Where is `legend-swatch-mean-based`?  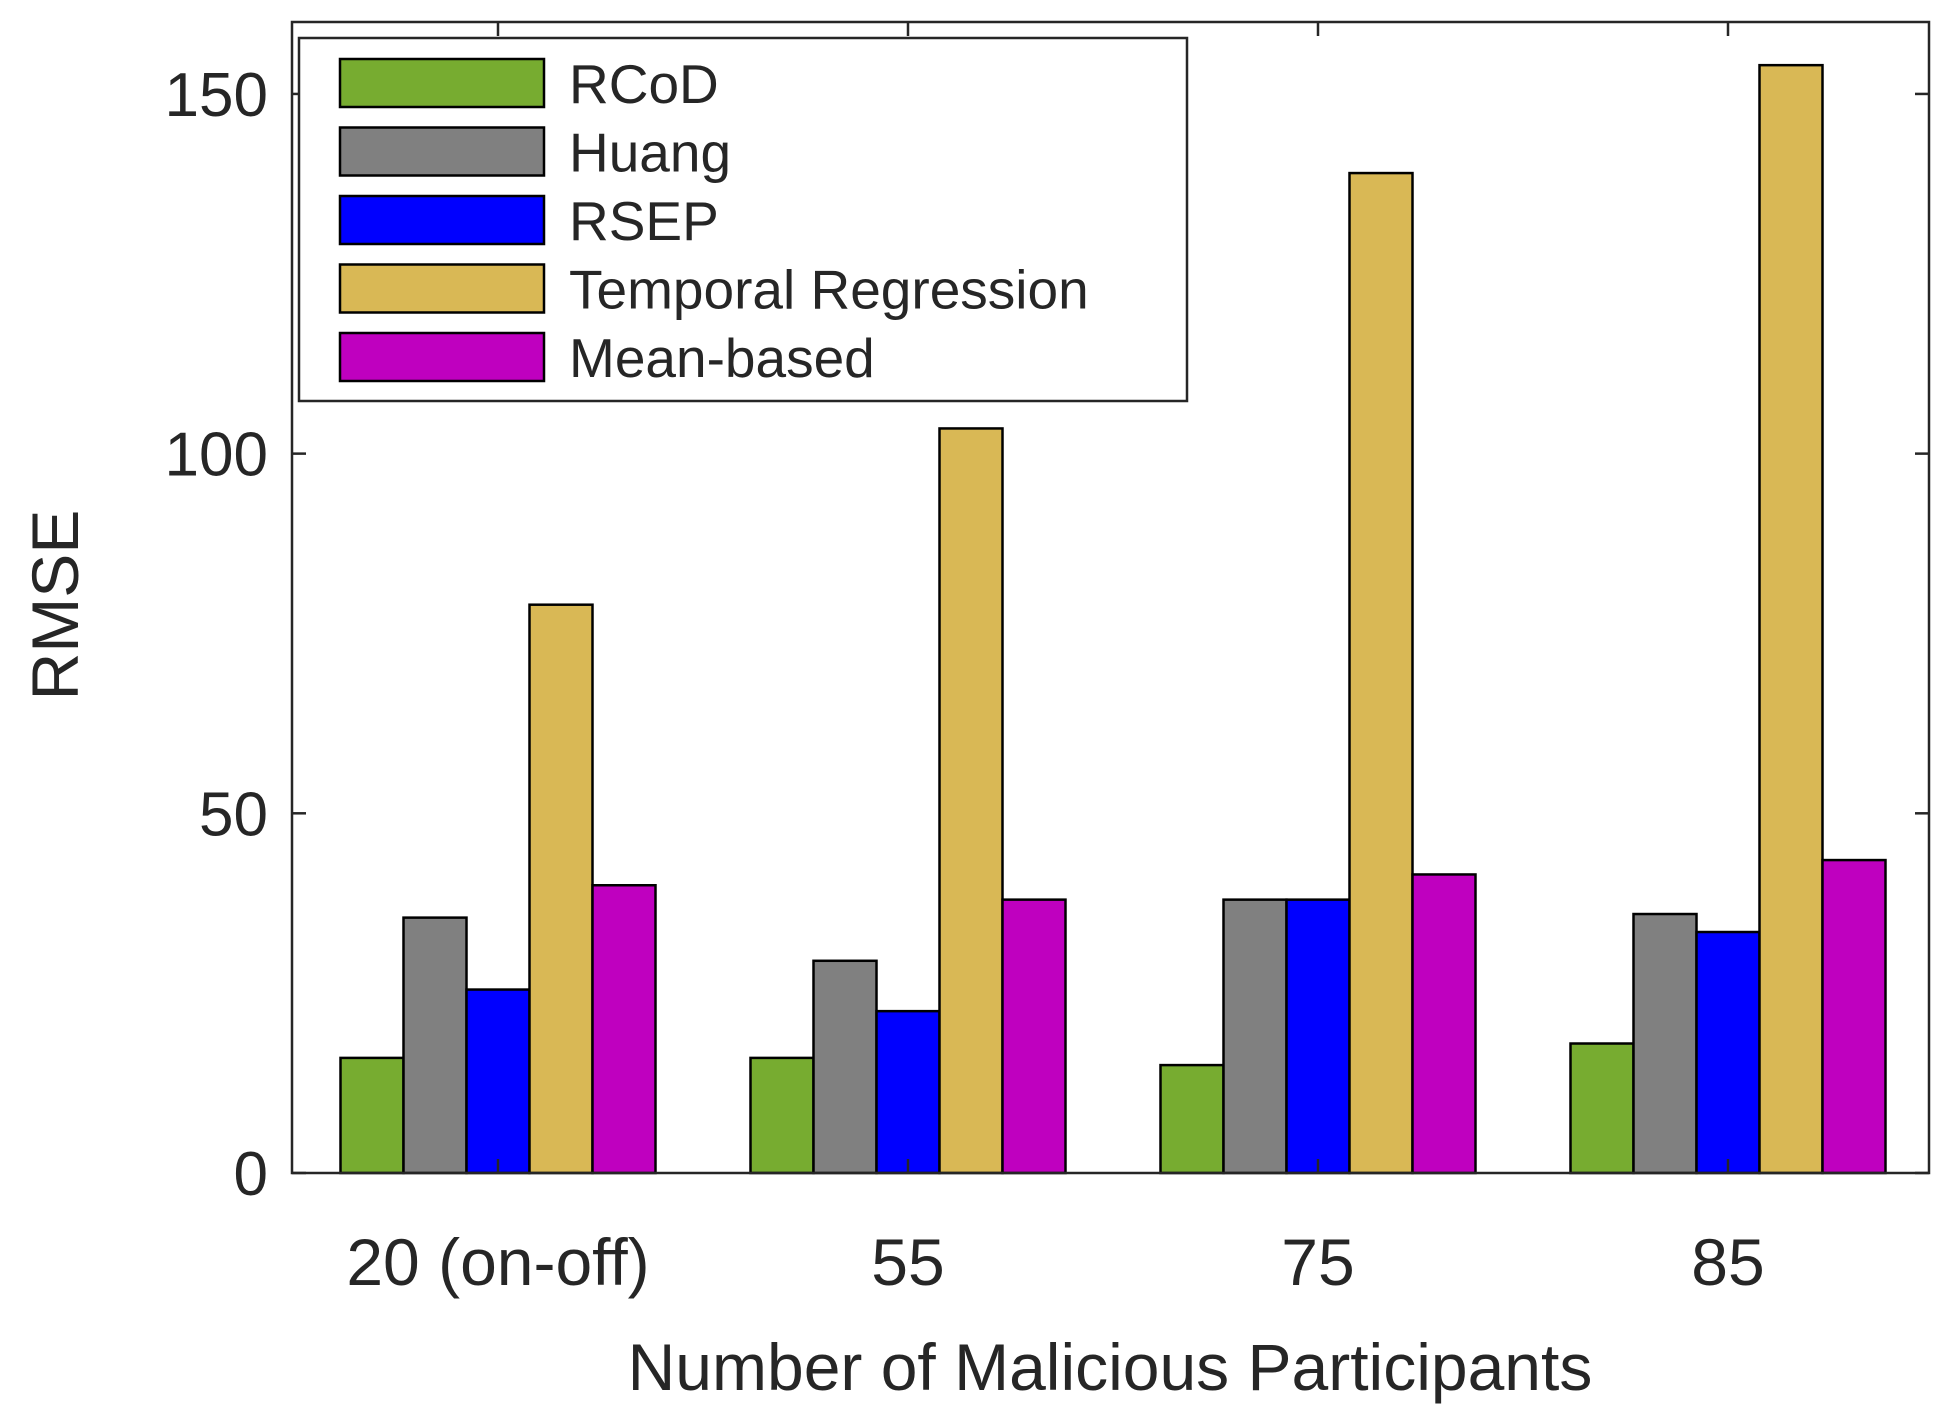 legend-swatch-mean-based is located at coordinates (442, 357).